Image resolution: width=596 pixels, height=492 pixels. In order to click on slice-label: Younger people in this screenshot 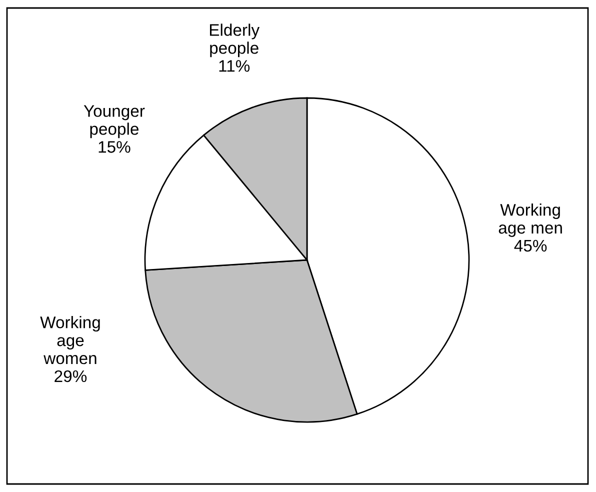, I will do `click(114, 121)`.